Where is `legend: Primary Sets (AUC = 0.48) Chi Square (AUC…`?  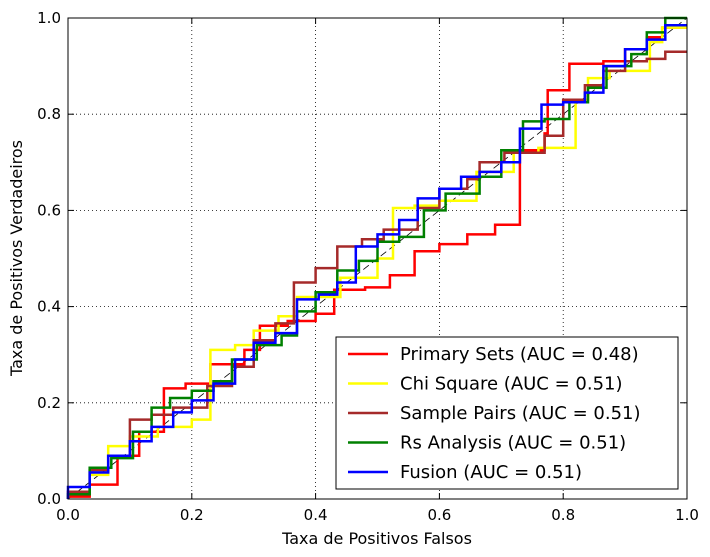 legend: Primary Sets (AUC = 0.48) Chi Square (AUC… is located at coordinates (507, 413).